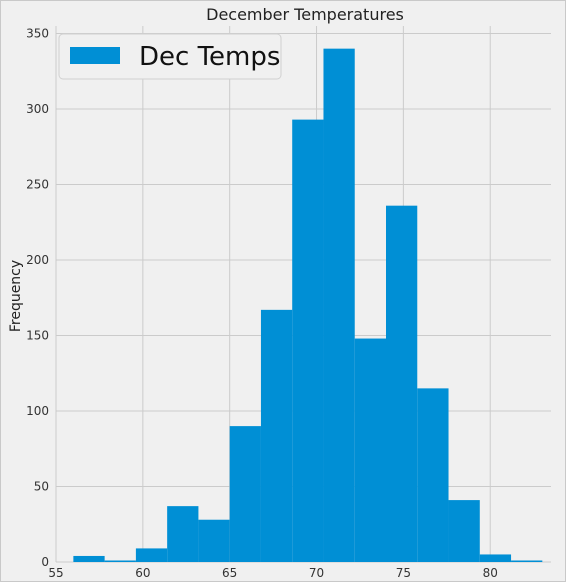 The height and width of the screenshot is (582, 566). I want to click on y-axis-label: Frequency, so click(16, 296).